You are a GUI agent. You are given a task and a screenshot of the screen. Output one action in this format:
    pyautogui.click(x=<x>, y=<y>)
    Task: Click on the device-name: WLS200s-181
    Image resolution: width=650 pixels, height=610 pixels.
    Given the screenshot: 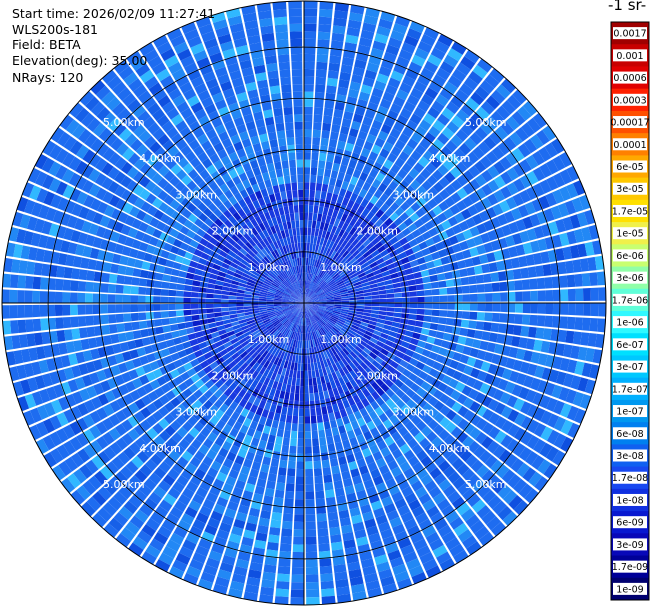 What is the action you would take?
    pyautogui.click(x=55, y=29)
    